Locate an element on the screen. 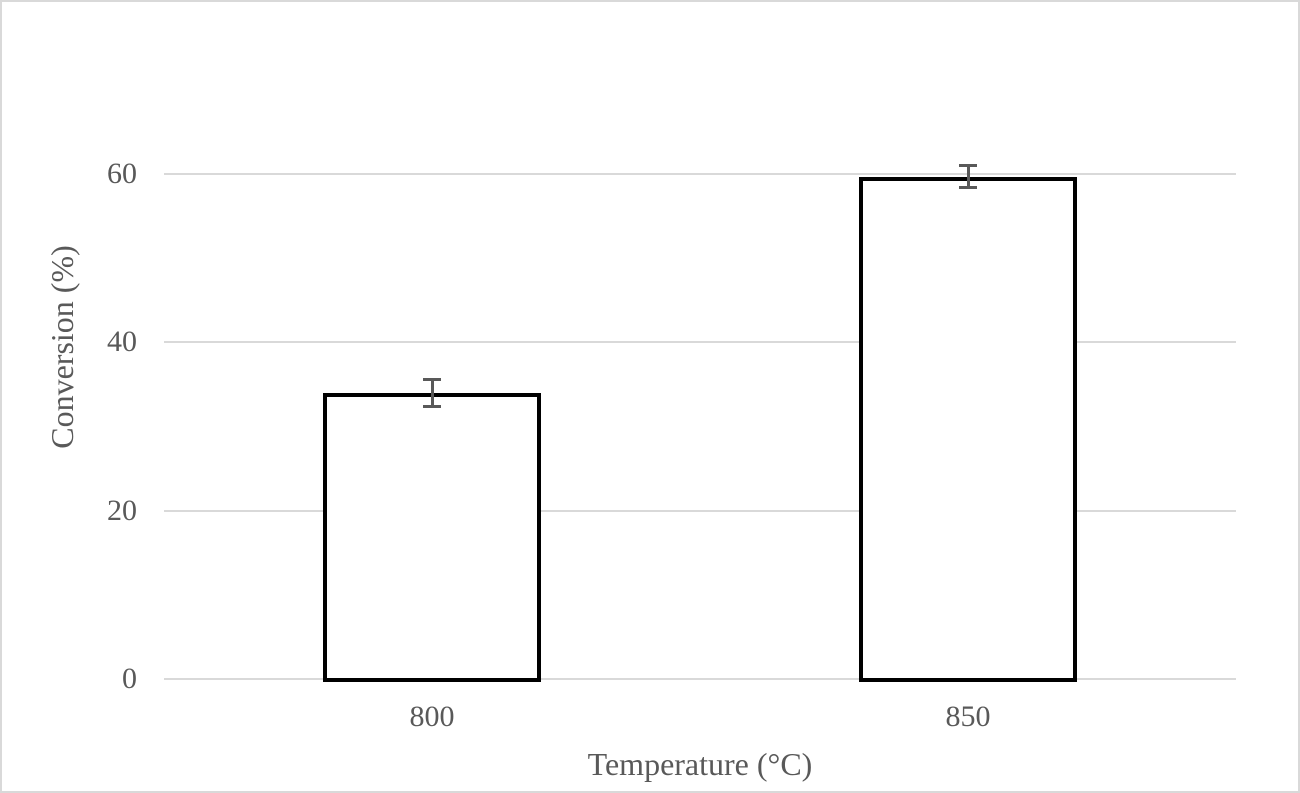 This screenshot has width=1300, height=793. x-axis-title: Temperature (°C) is located at coordinates (700, 764).